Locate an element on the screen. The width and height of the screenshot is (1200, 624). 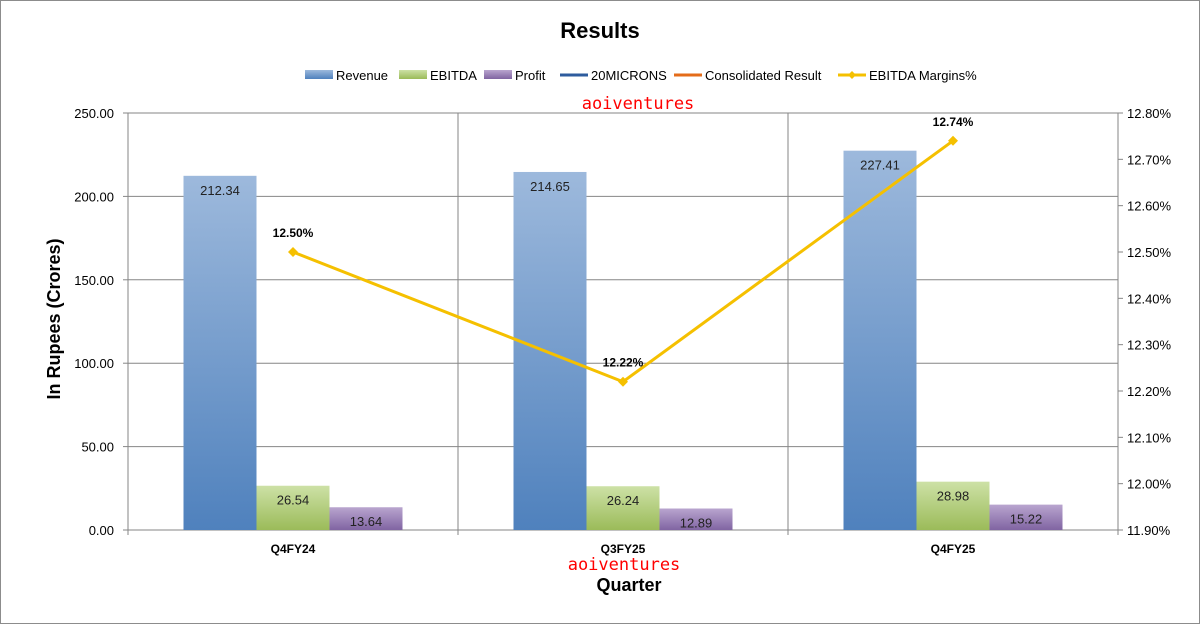
bar-value-label: 26.54 is located at coordinates (293, 500).